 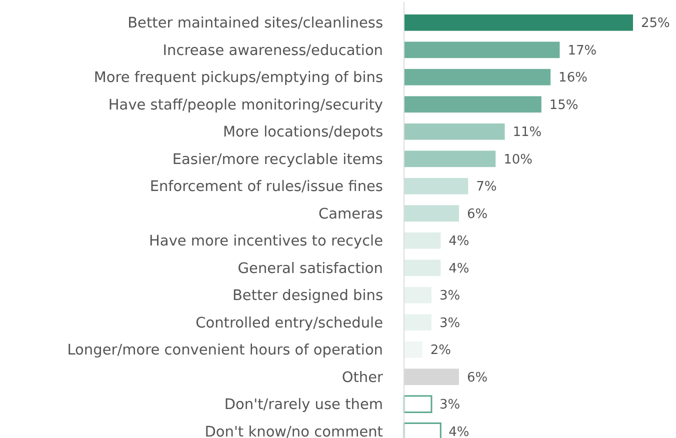 What do you see at coordinates (363, 378) in the screenshot?
I see `y-tick-label: Other` at bounding box center [363, 378].